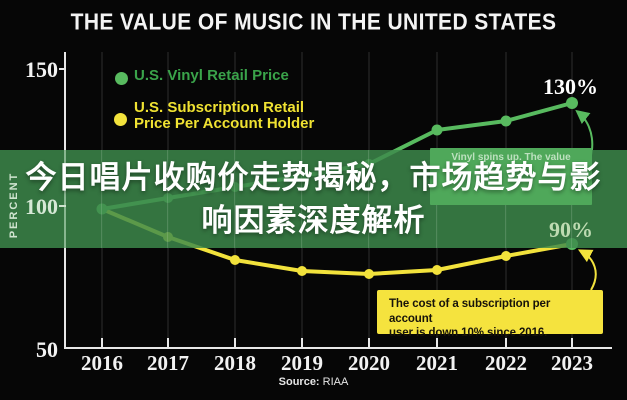  What do you see at coordinates (121, 78) in the screenshot?
I see `legend-vinyl-dot-icon` at bounding box center [121, 78].